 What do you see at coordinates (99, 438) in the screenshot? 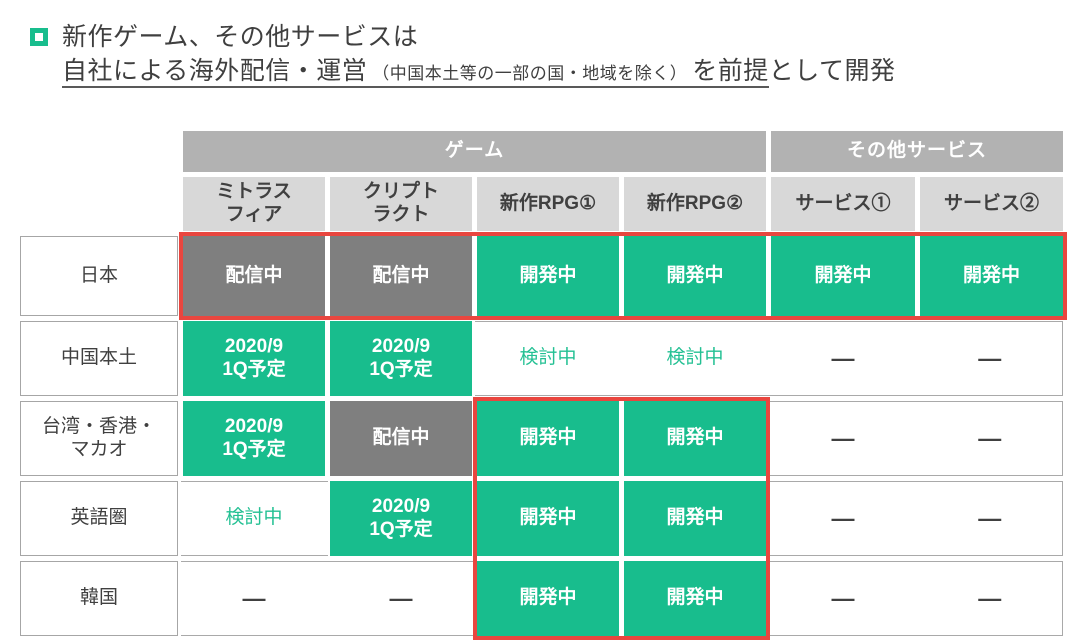
I see `region-label: 台湾・香港・ マカオ` at bounding box center [99, 438].